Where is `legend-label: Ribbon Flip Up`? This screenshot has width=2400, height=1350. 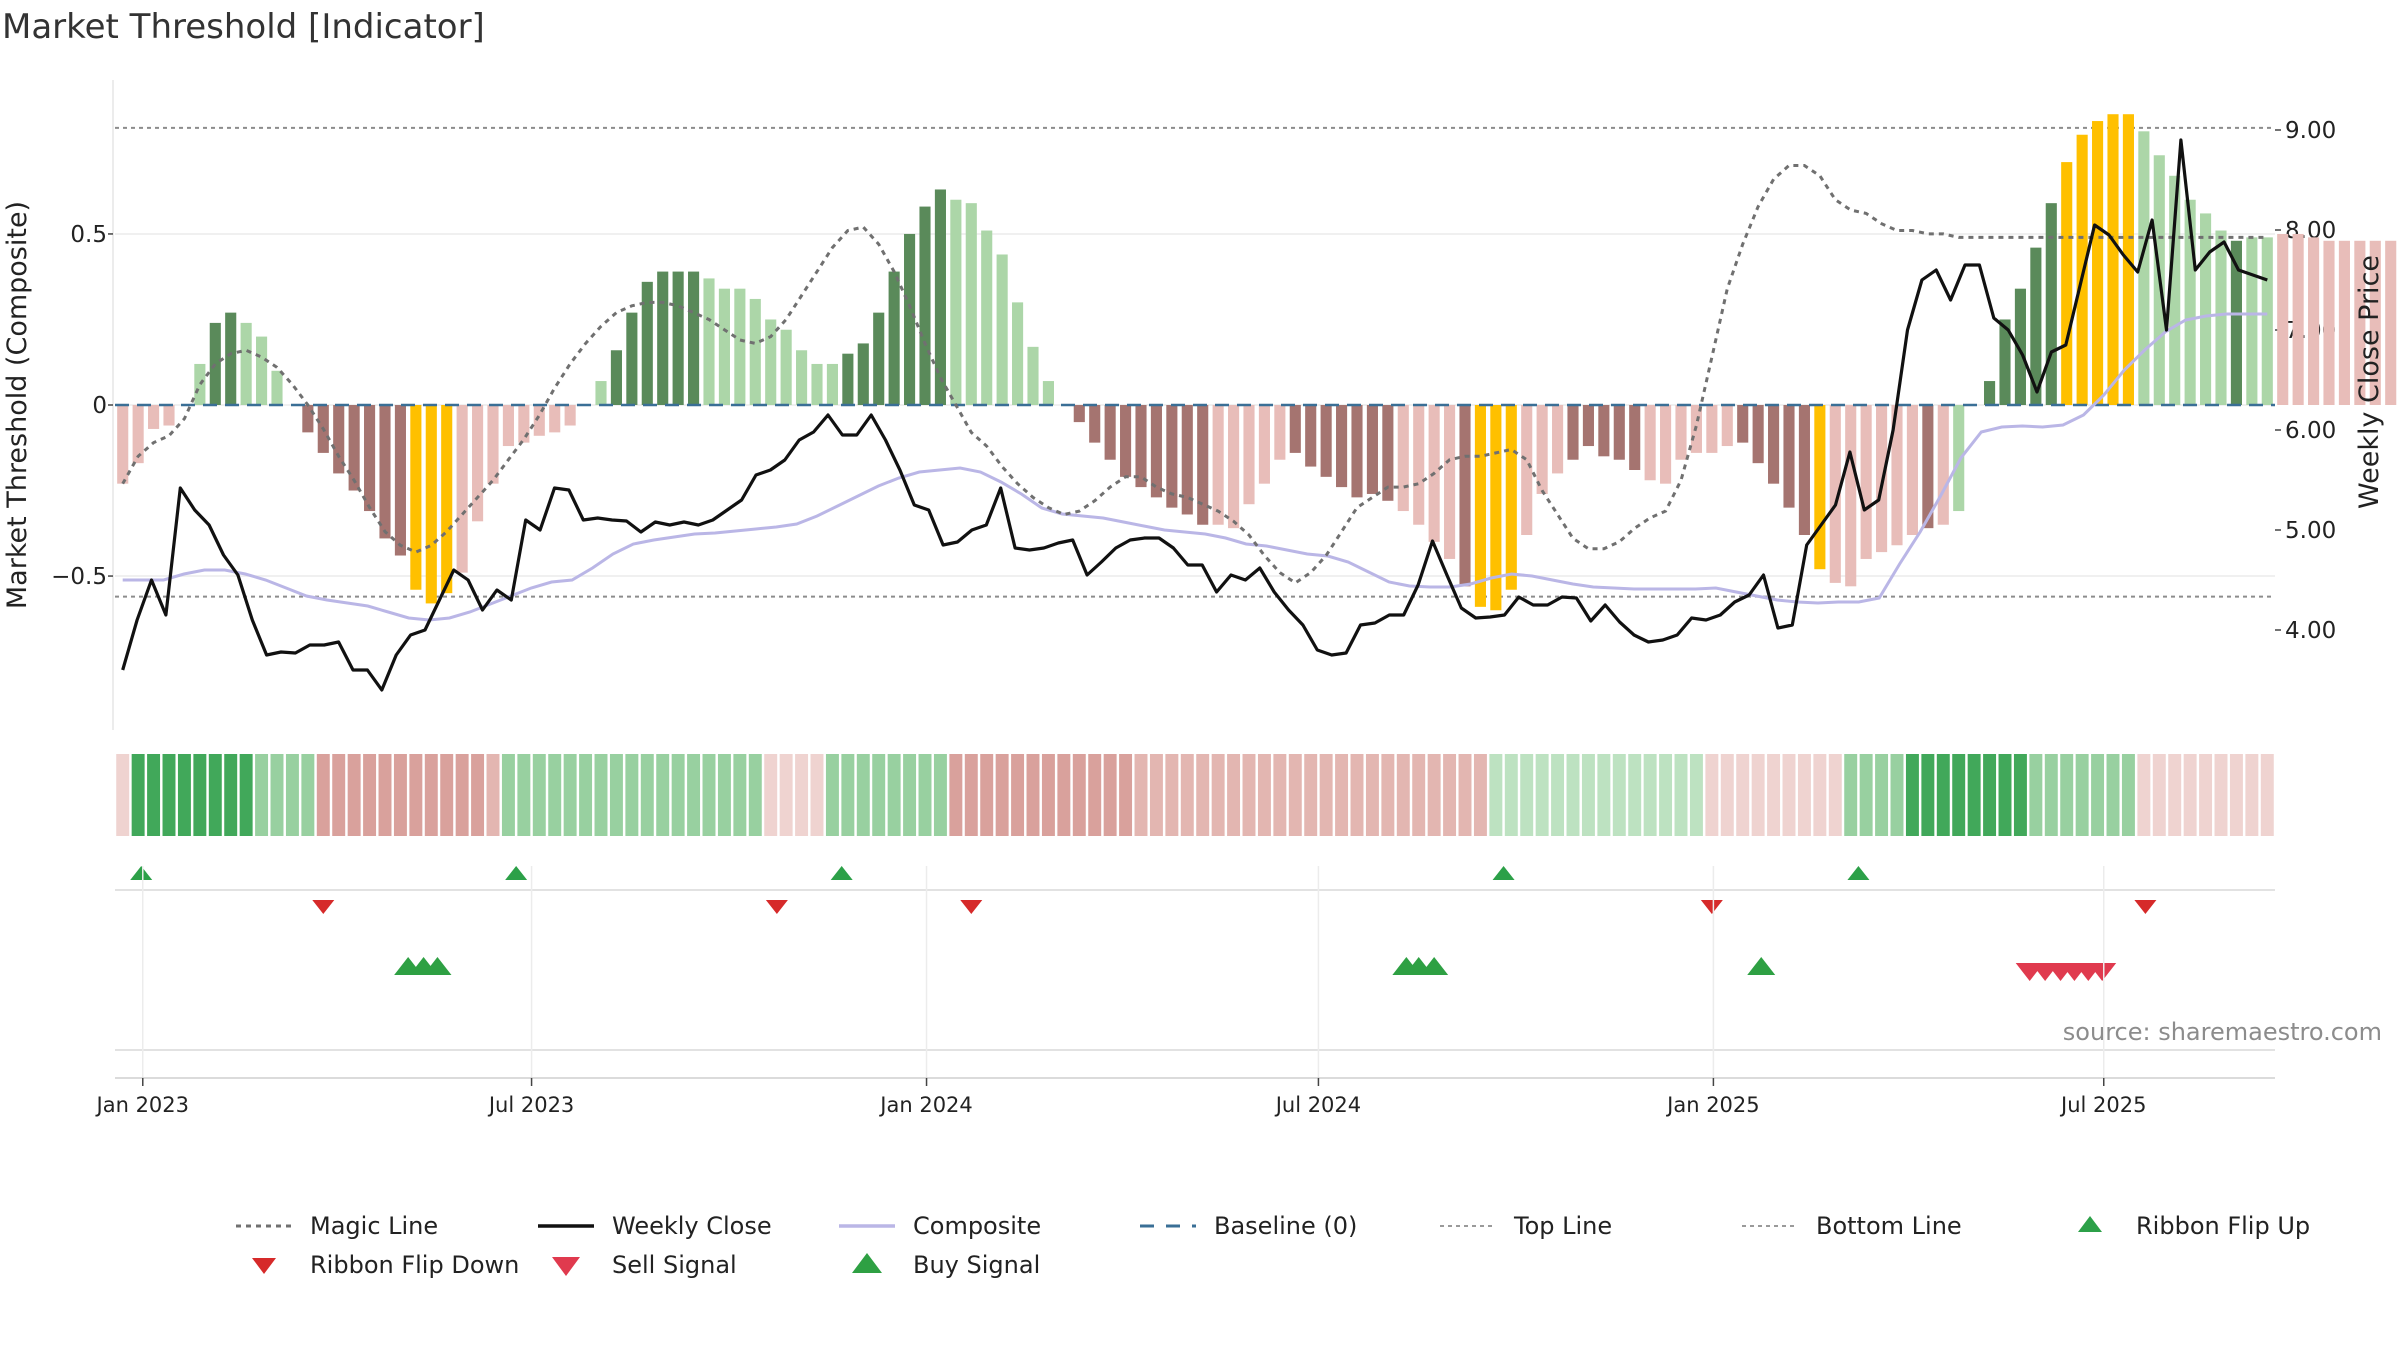 legend-label: Ribbon Flip Up is located at coordinates (2223, 1226).